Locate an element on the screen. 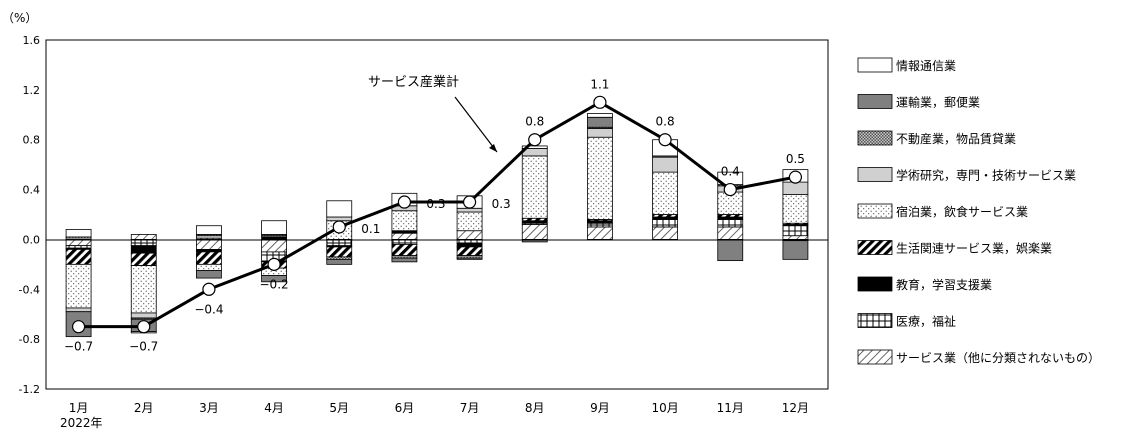 Image resolution: width=1131 pixels, height=434 pixels. y-tick-label: 0.4 is located at coordinates (32, 190).